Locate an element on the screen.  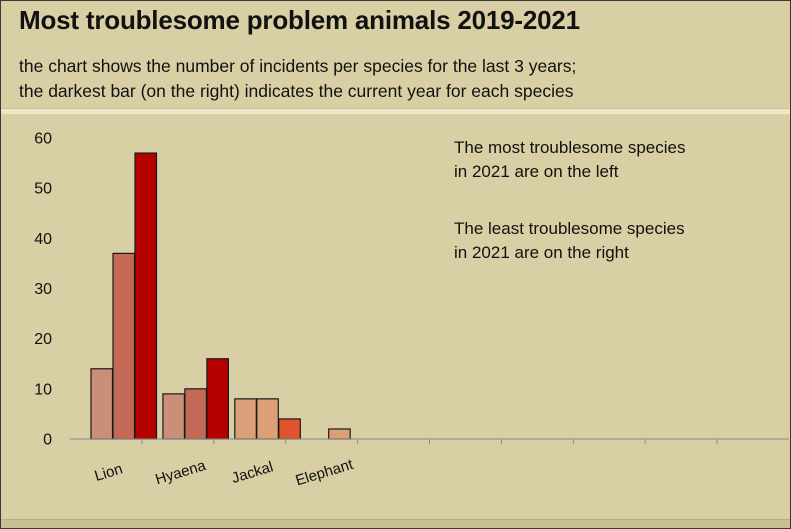
x-tick-label: Hyaena is located at coordinates (180, 473).